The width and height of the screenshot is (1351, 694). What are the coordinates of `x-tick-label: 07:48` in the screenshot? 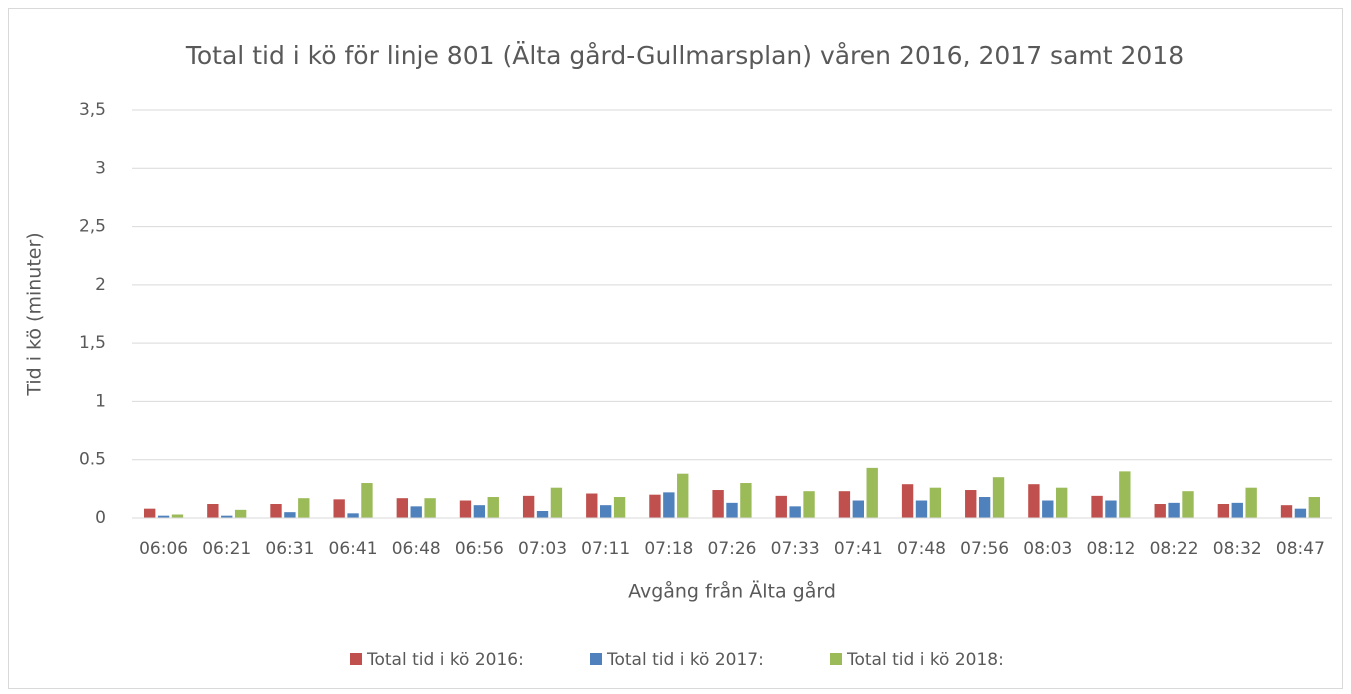 It's located at (921, 549).